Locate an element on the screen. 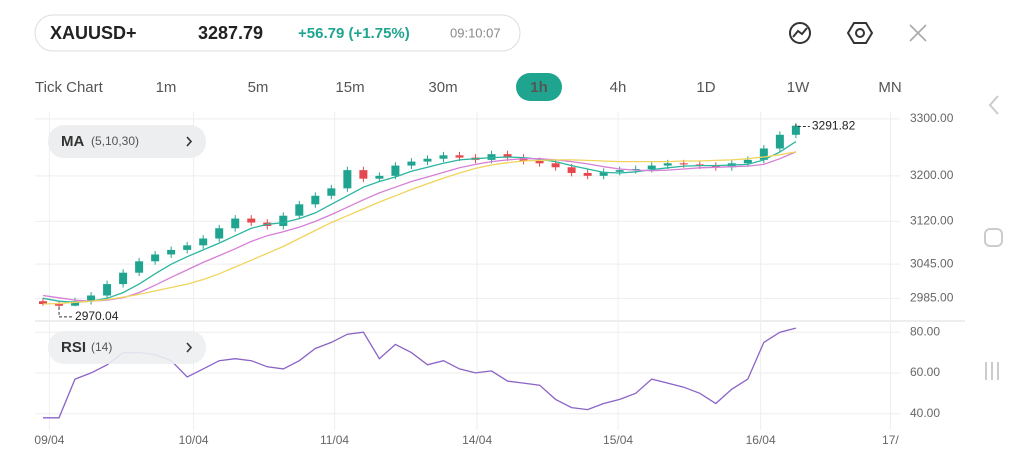 This screenshot has width=1024, height=473. timeframe-button: 1W is located at coordinates (798, 87).